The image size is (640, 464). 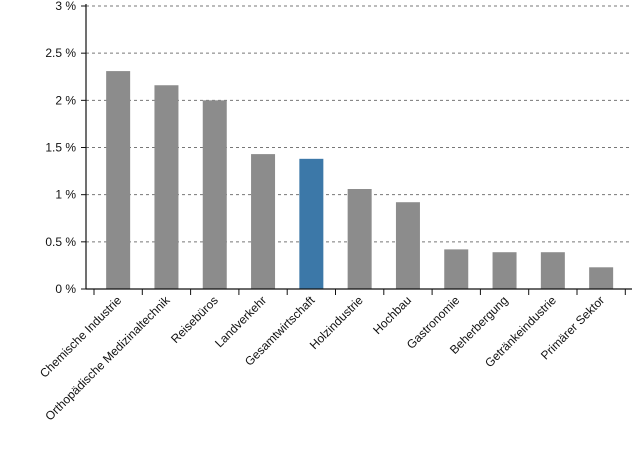 What do you see at coordinates (65, 100) in the screenshot?
I see `y-tick-label: 2 %` at bounding box center [65, 100].